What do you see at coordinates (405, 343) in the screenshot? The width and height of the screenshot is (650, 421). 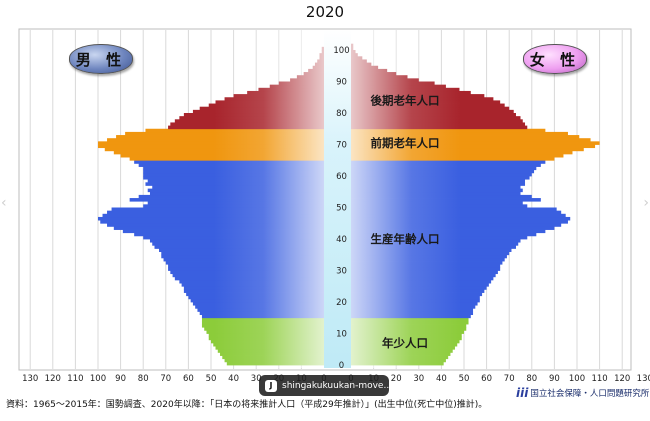 I see `age-group-label: 年少人口` at bounding box center [405, 343].